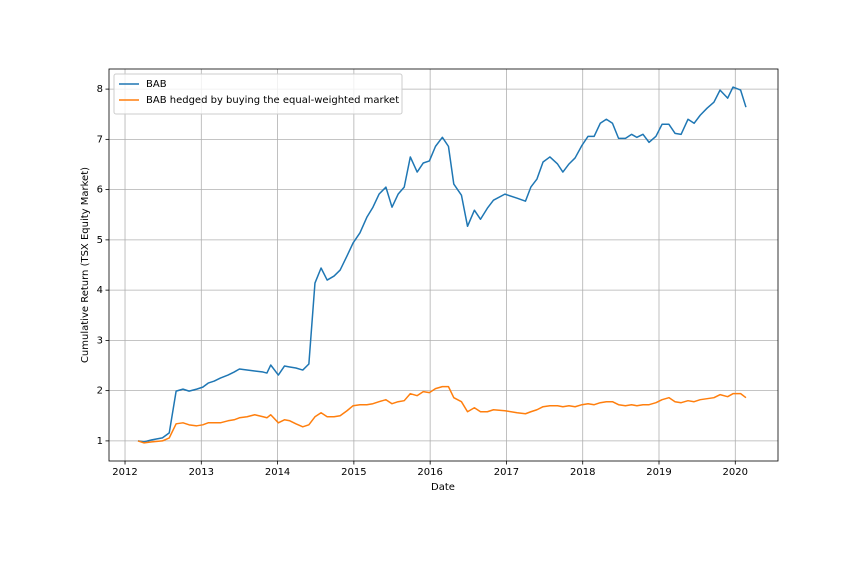 The height and width of the screenshot is (576, 864). What do you see at coordinates (100, 441) in the screenshot?
I see `y-tick-label: 1` at bounding box center [100, 441].